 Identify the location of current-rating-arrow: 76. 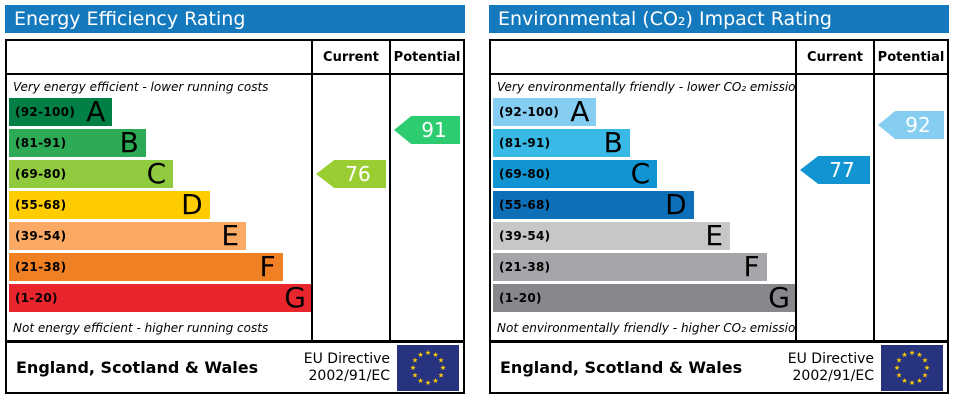
(351, 174).